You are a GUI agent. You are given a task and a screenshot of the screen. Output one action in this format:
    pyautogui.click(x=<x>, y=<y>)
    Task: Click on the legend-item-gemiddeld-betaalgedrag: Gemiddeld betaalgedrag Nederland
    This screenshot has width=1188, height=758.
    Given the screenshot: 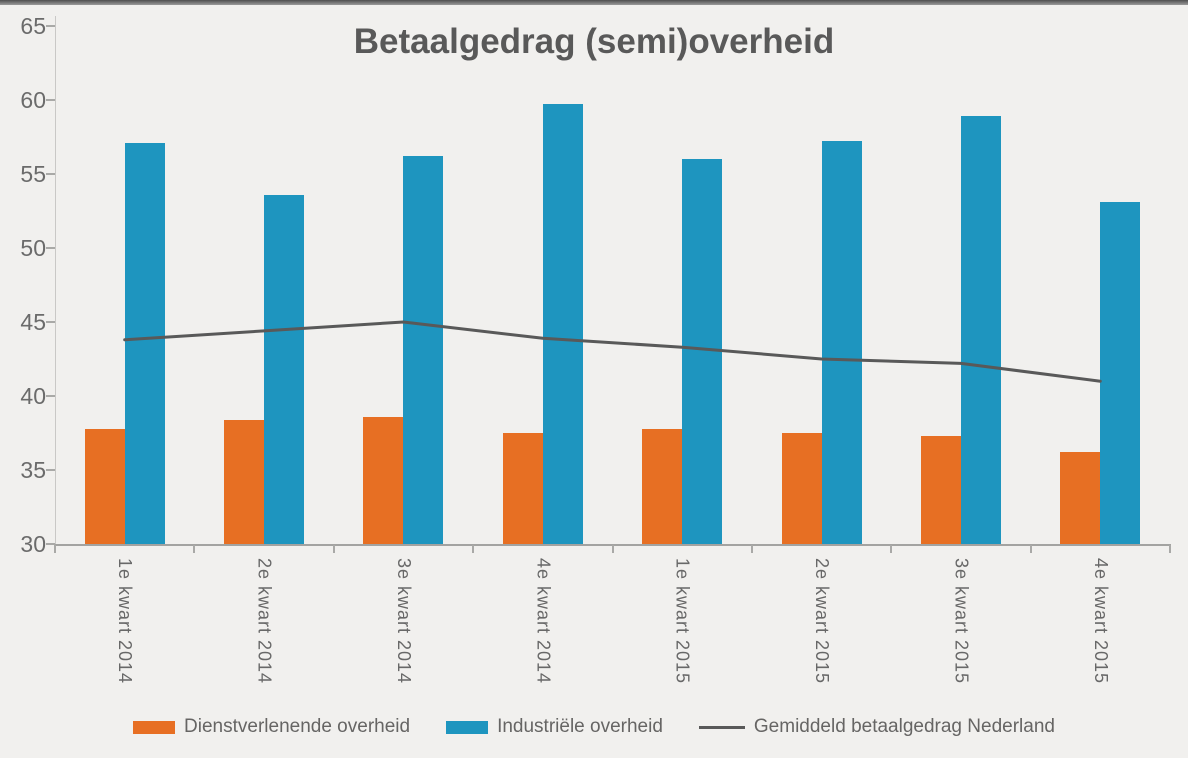 What is the action you would take?
    pyautogui.click(x=876, y=727)
    